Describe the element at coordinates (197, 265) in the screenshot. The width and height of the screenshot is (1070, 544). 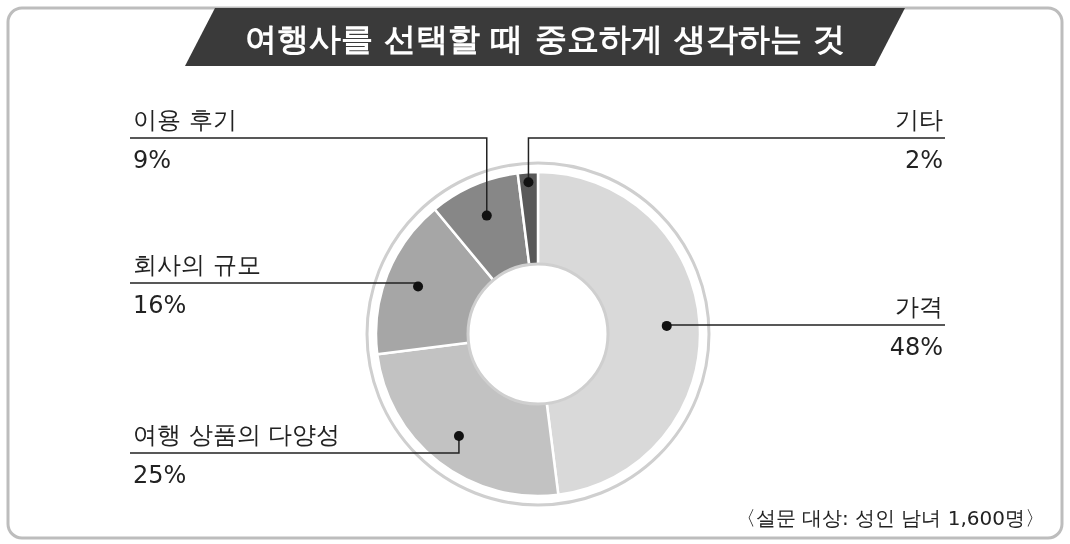
I see `slice-label: 회사의 규모` at that location.